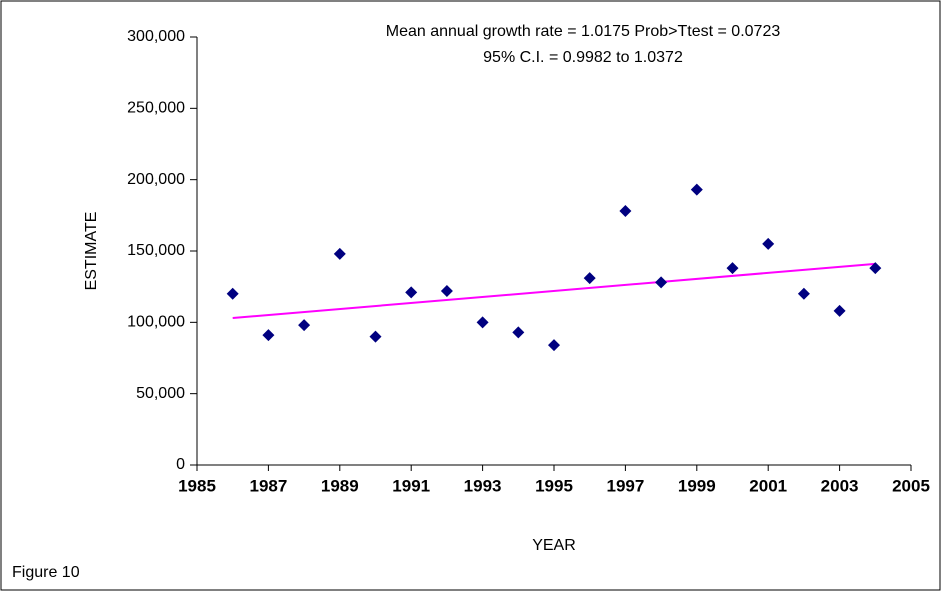 The height and width of the screenshot is (592, 942). I want to click on x-tick-label: 1989, so click(340, 485).